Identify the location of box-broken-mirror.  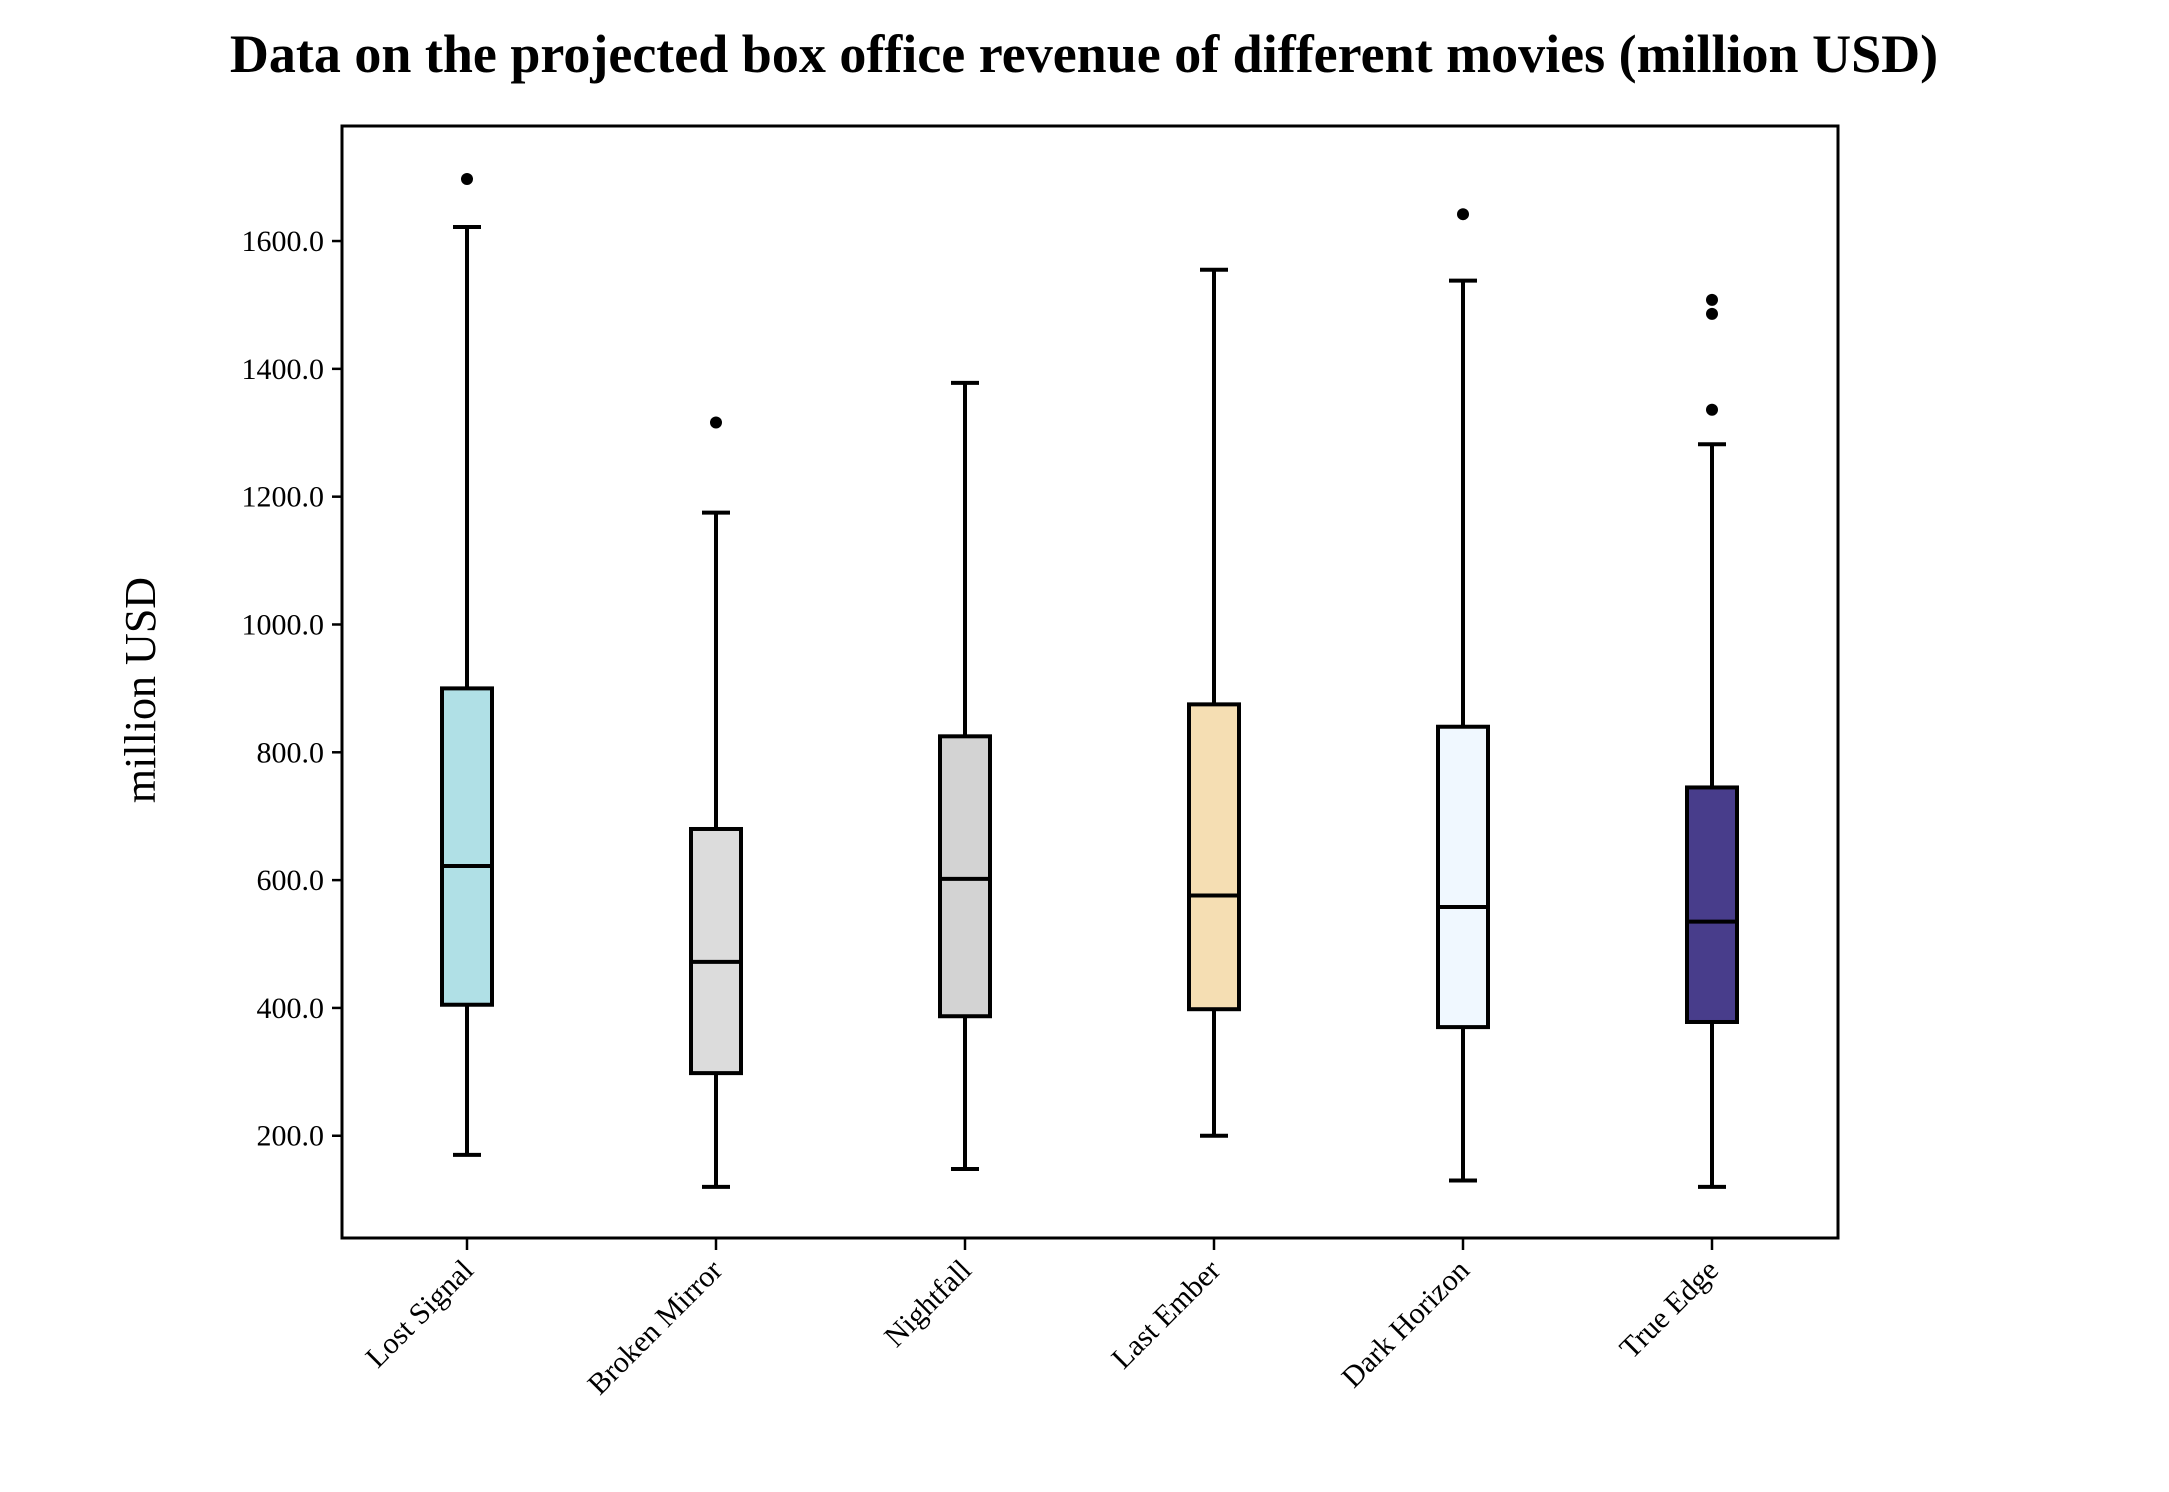
(716, 802).